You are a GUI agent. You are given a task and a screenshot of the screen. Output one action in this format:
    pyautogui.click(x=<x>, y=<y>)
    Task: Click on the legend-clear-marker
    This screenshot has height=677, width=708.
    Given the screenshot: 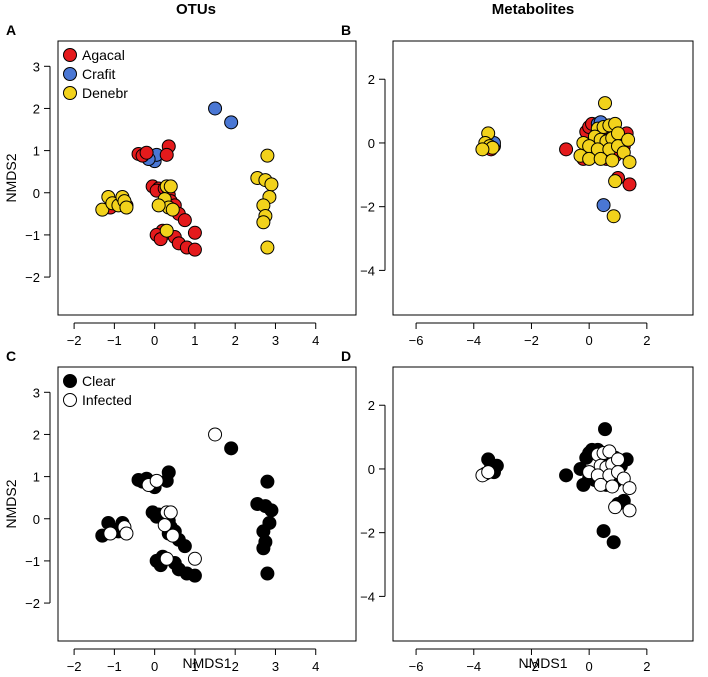 What is the action you would take?
    pyautogui.click(x=70, y=381)
    